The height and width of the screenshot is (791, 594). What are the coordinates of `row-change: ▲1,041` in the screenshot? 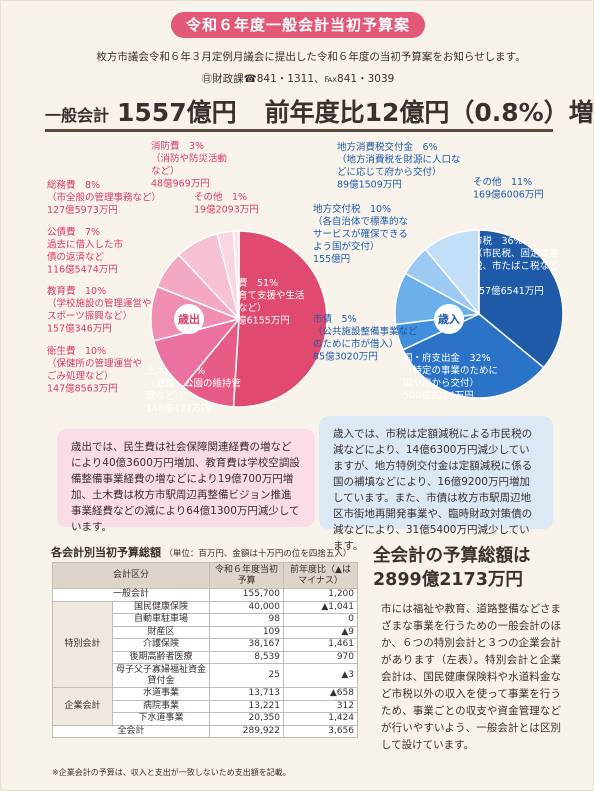 It's located at (320, 607).